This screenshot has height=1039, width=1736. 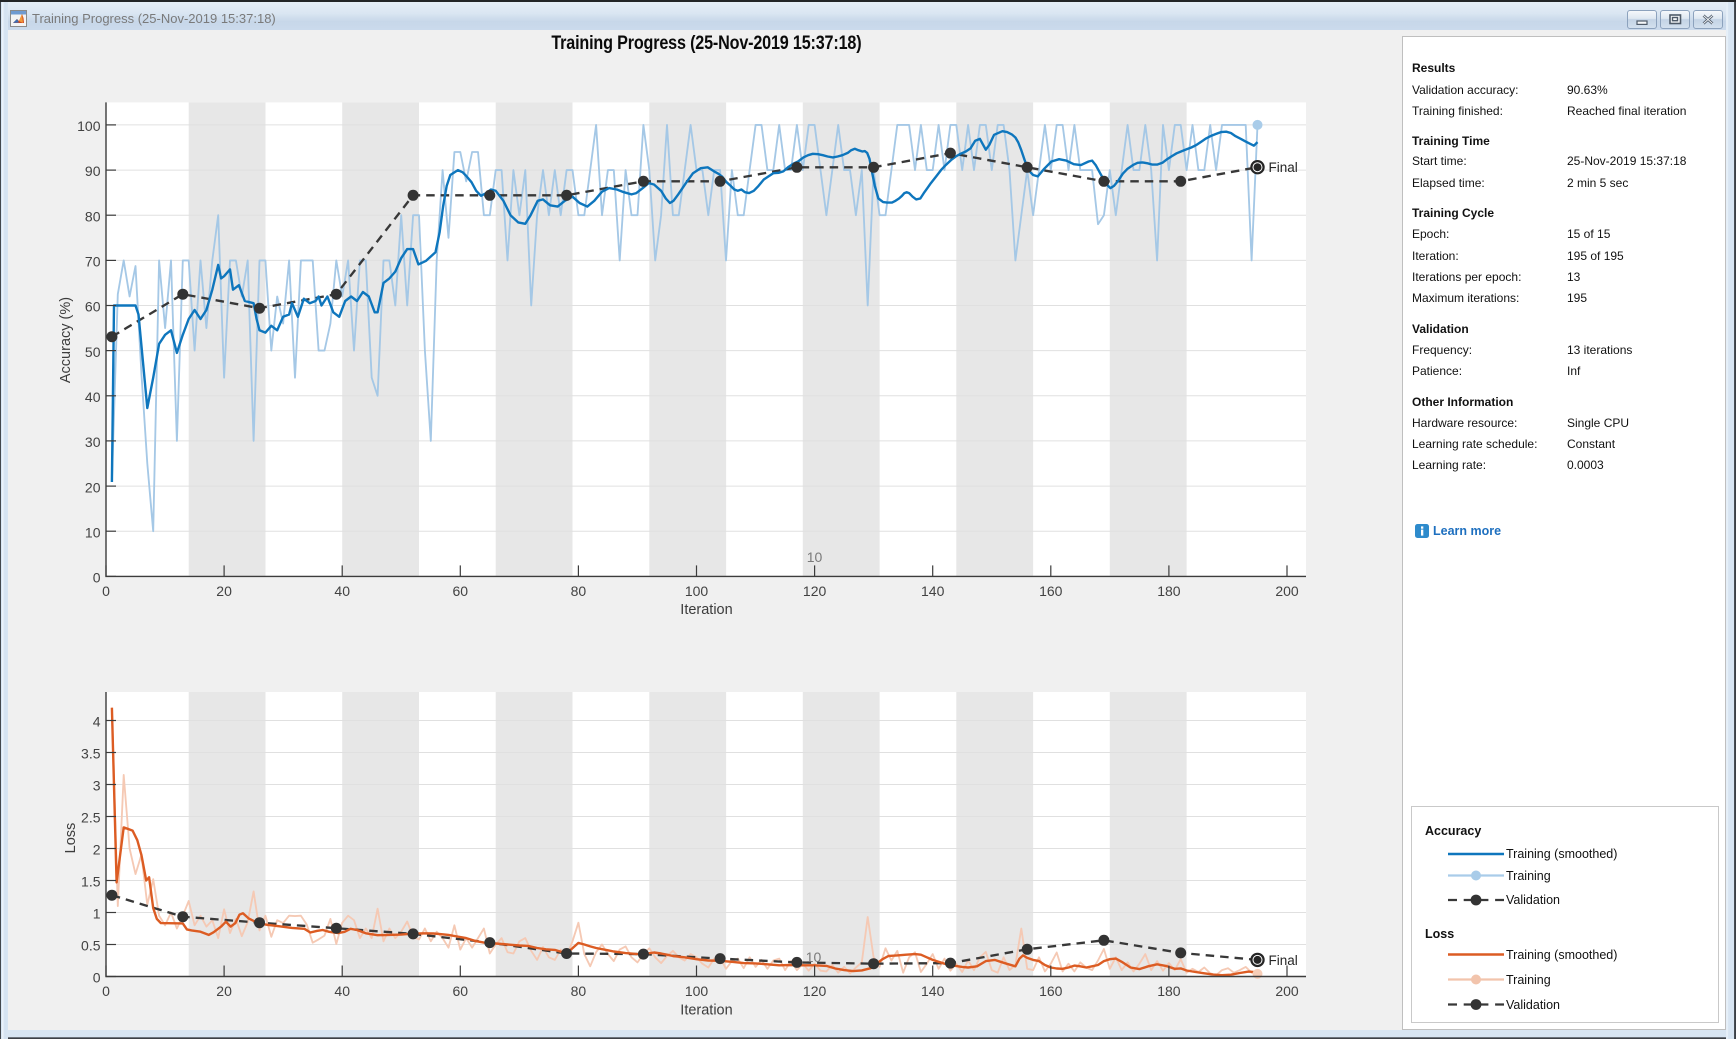 I want to click on svg-text: 70, so click(x=93, y=262).